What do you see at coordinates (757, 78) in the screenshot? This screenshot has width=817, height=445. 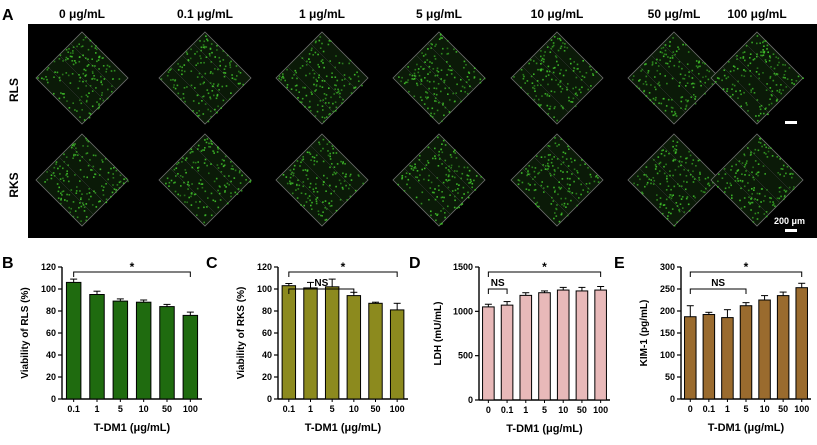 I see `microscopy-tile` at bounding box center [757, 78].